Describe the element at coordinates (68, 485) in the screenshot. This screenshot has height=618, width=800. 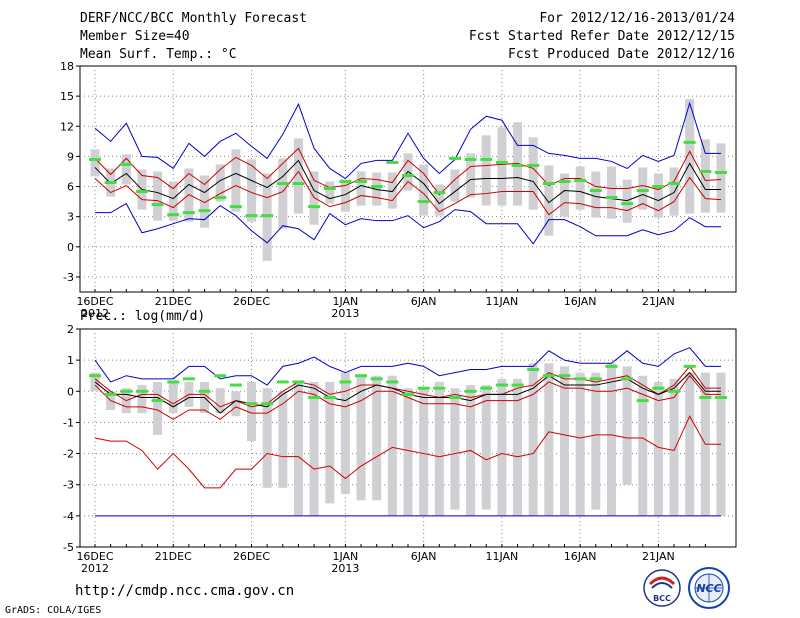
I see `y-tick-label: -3` at that location.